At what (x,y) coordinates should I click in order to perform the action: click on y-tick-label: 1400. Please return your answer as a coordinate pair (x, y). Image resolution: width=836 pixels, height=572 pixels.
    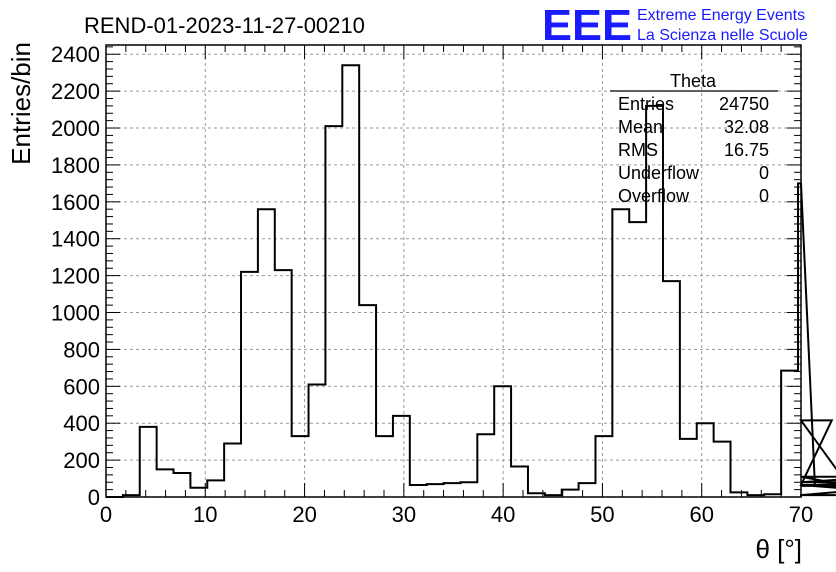
    Looking at the image, I should click on (75, 239).